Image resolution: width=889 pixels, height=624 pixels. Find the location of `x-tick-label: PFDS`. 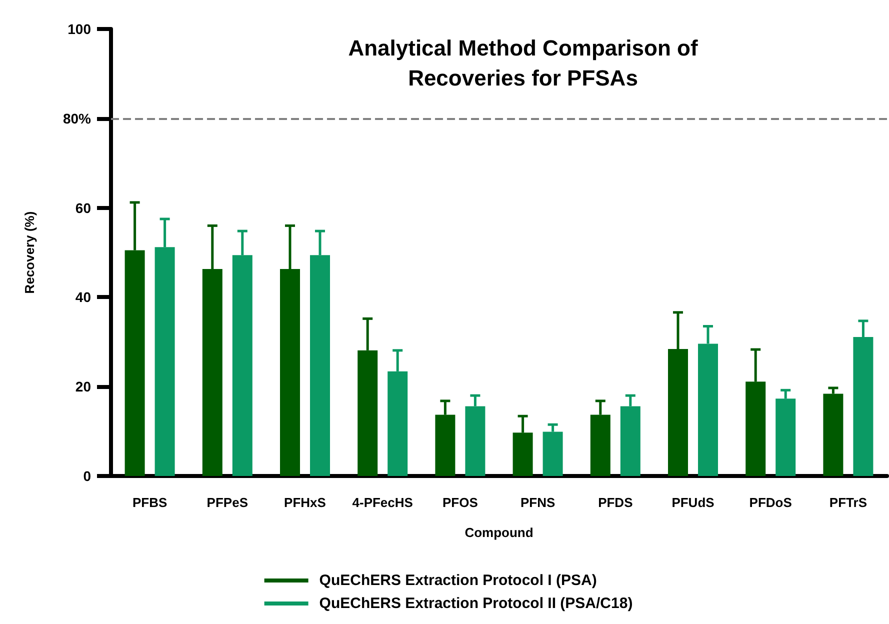

x-tick-label: PFDS is located at coordinates (616, 502).